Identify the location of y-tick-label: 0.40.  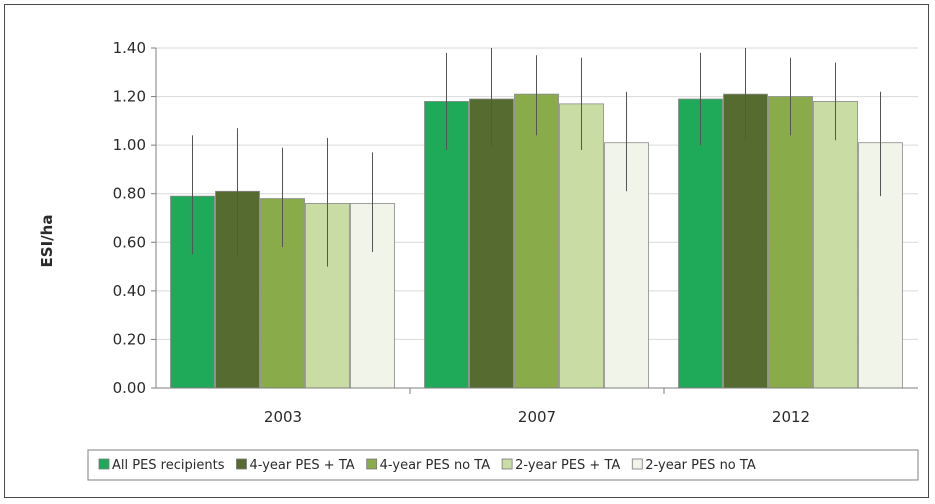
(129, 291).